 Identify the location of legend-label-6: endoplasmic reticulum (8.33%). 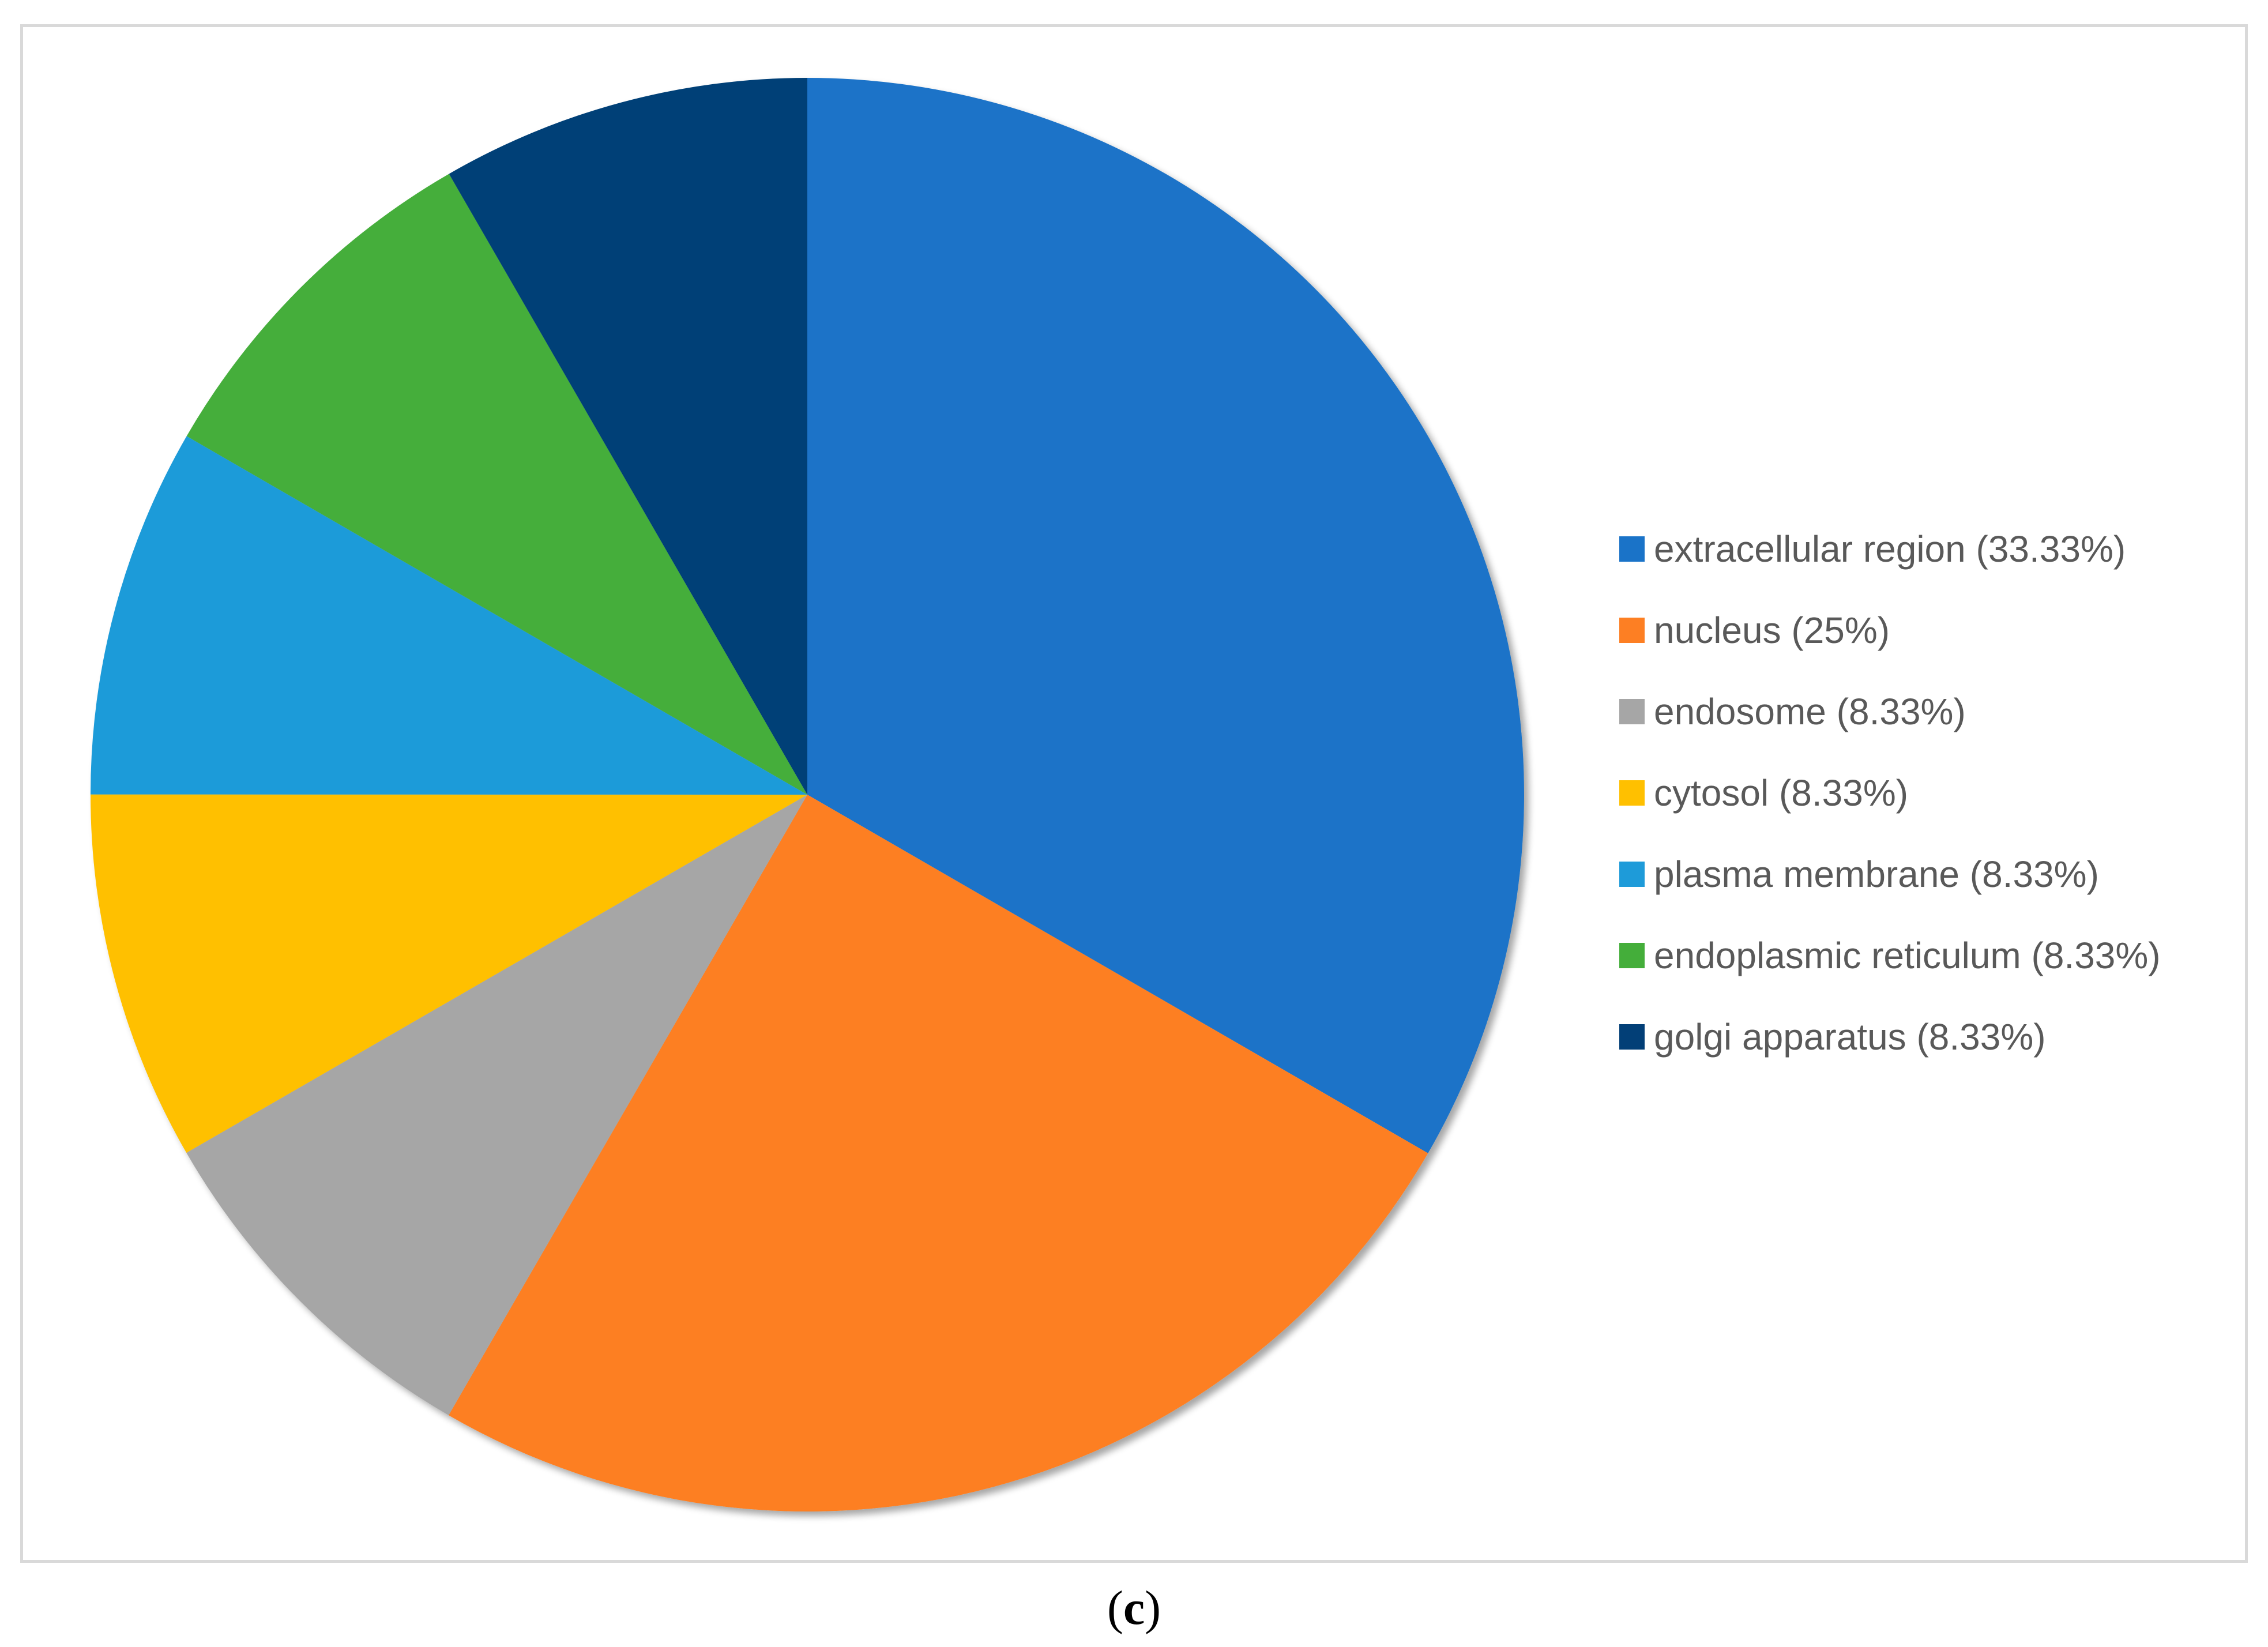
(1907, 955).